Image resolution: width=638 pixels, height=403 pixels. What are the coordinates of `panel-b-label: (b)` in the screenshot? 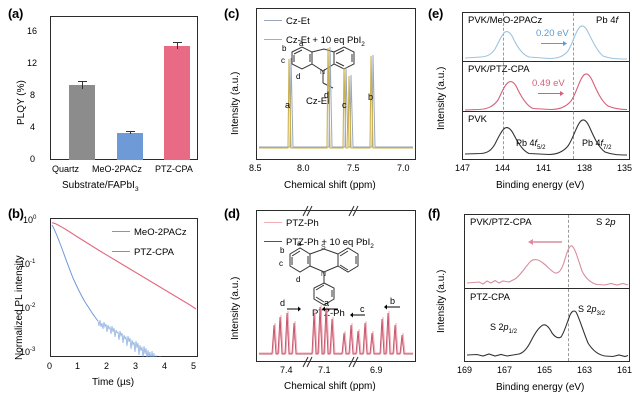 It's located at (16, 213).